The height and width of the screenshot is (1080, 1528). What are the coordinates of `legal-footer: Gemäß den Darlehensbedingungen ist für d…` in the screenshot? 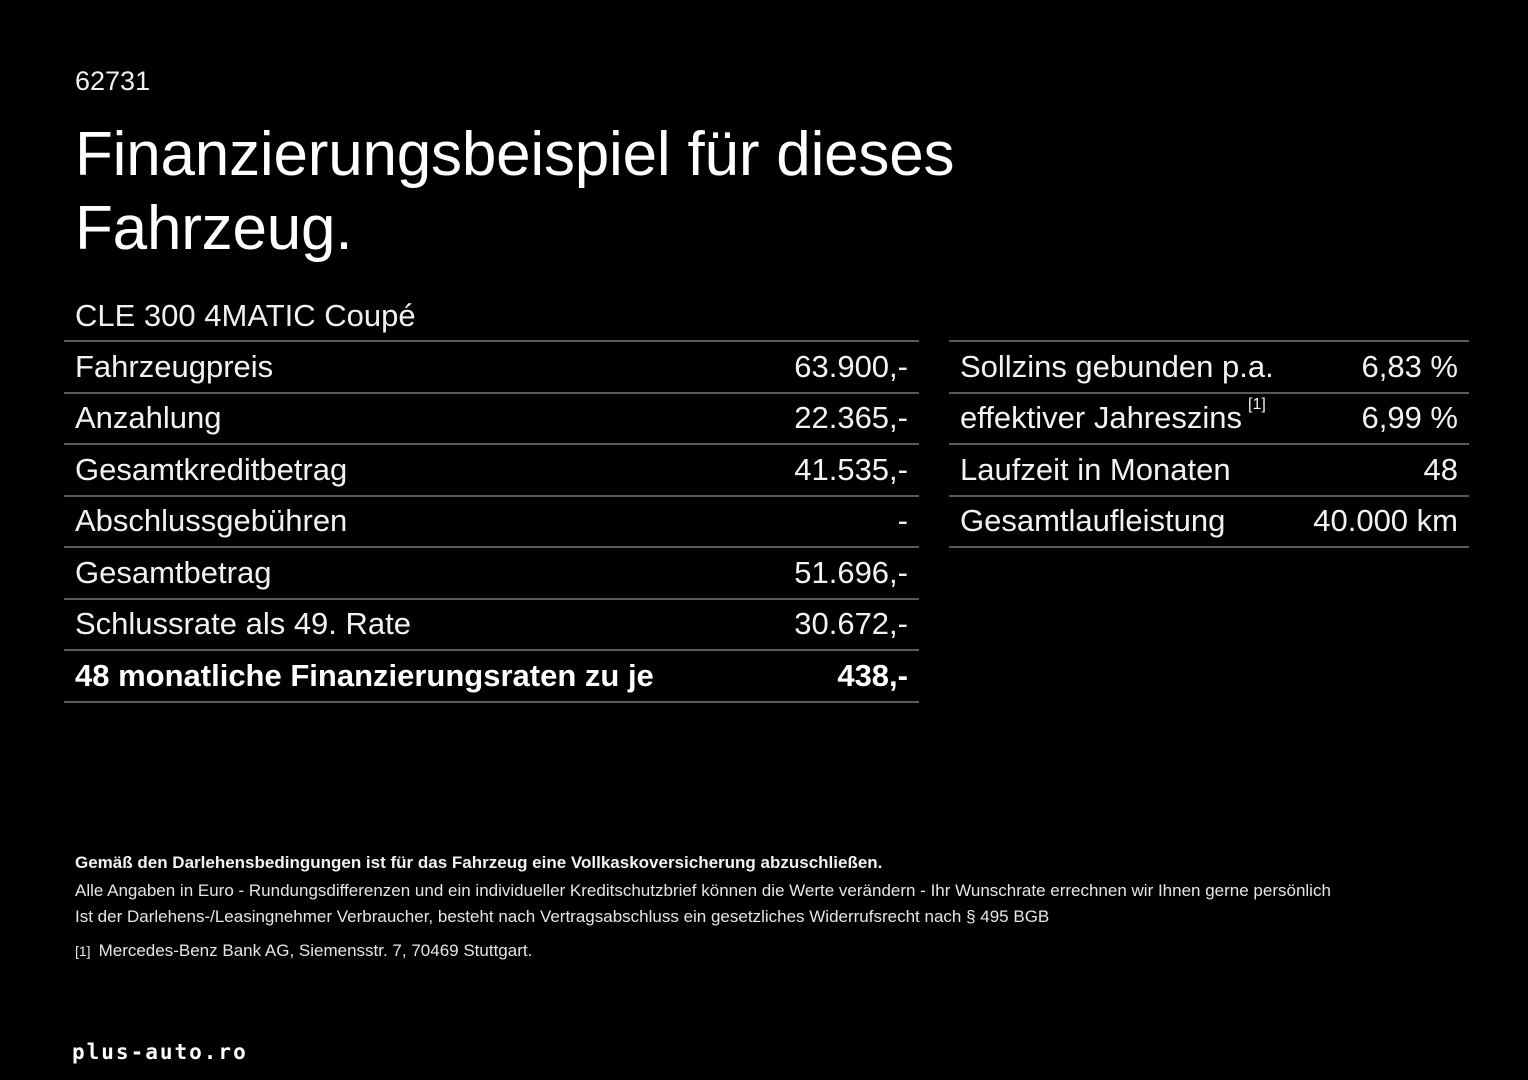 It's located at (775, 907).